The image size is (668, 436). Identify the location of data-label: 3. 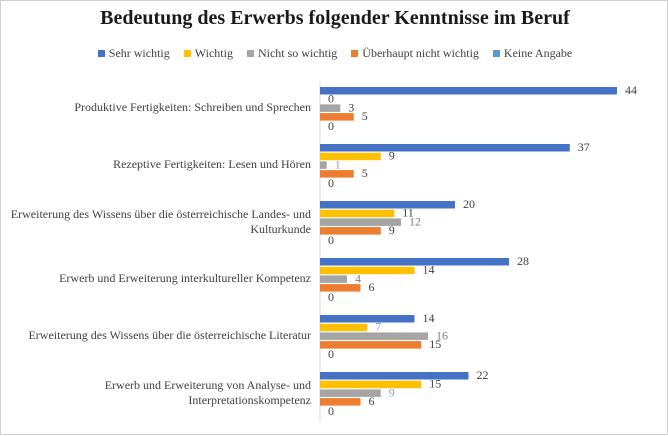
(351, 107).